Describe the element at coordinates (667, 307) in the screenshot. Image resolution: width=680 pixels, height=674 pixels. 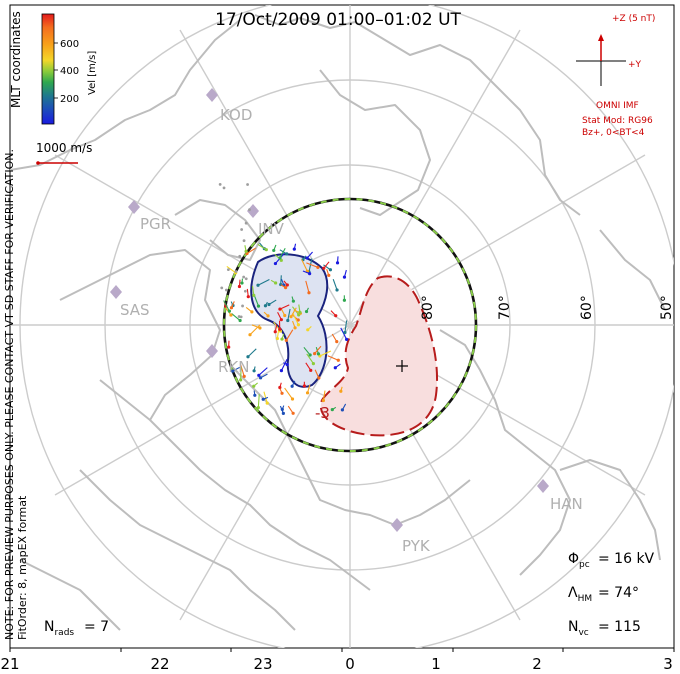
I see `latitude-label-50: 50°` at that location.